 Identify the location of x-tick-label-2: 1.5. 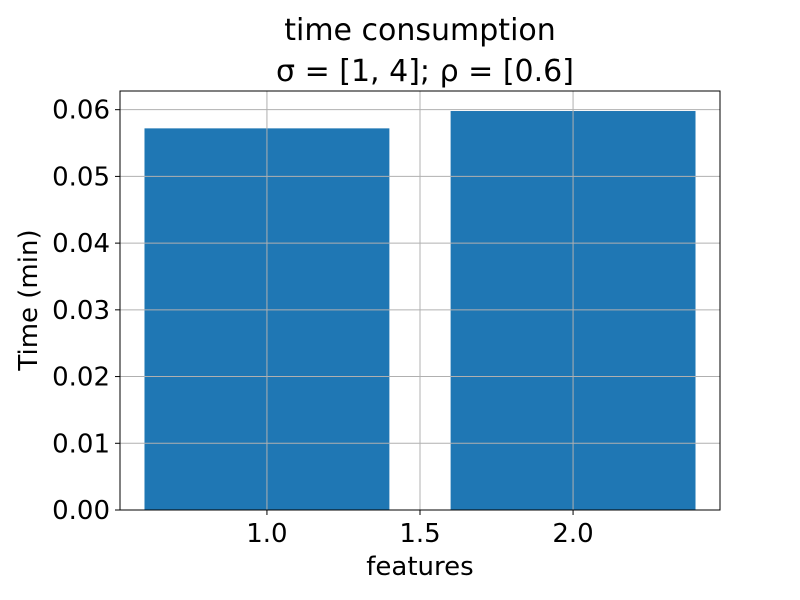
(419, 534).